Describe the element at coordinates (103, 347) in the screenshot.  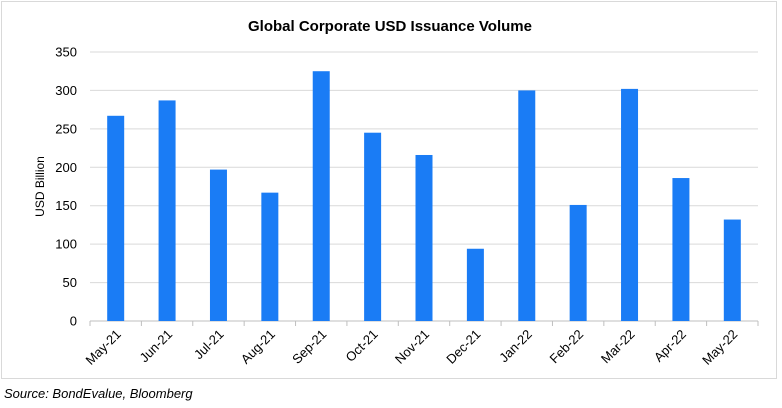
I see `x-tick-label: May-21` at that location.